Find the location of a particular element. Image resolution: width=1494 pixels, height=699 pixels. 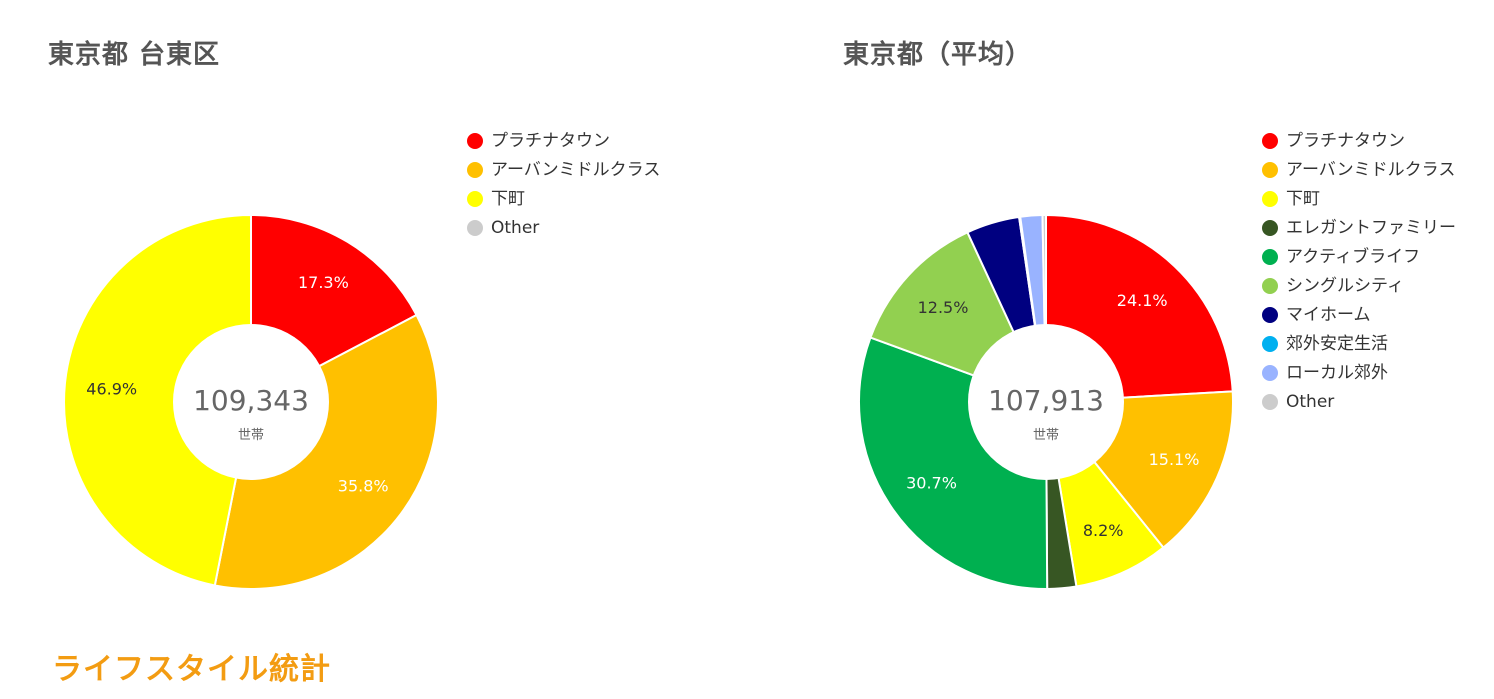

slice-label: 46.9% is located at coordinates (111, 388).